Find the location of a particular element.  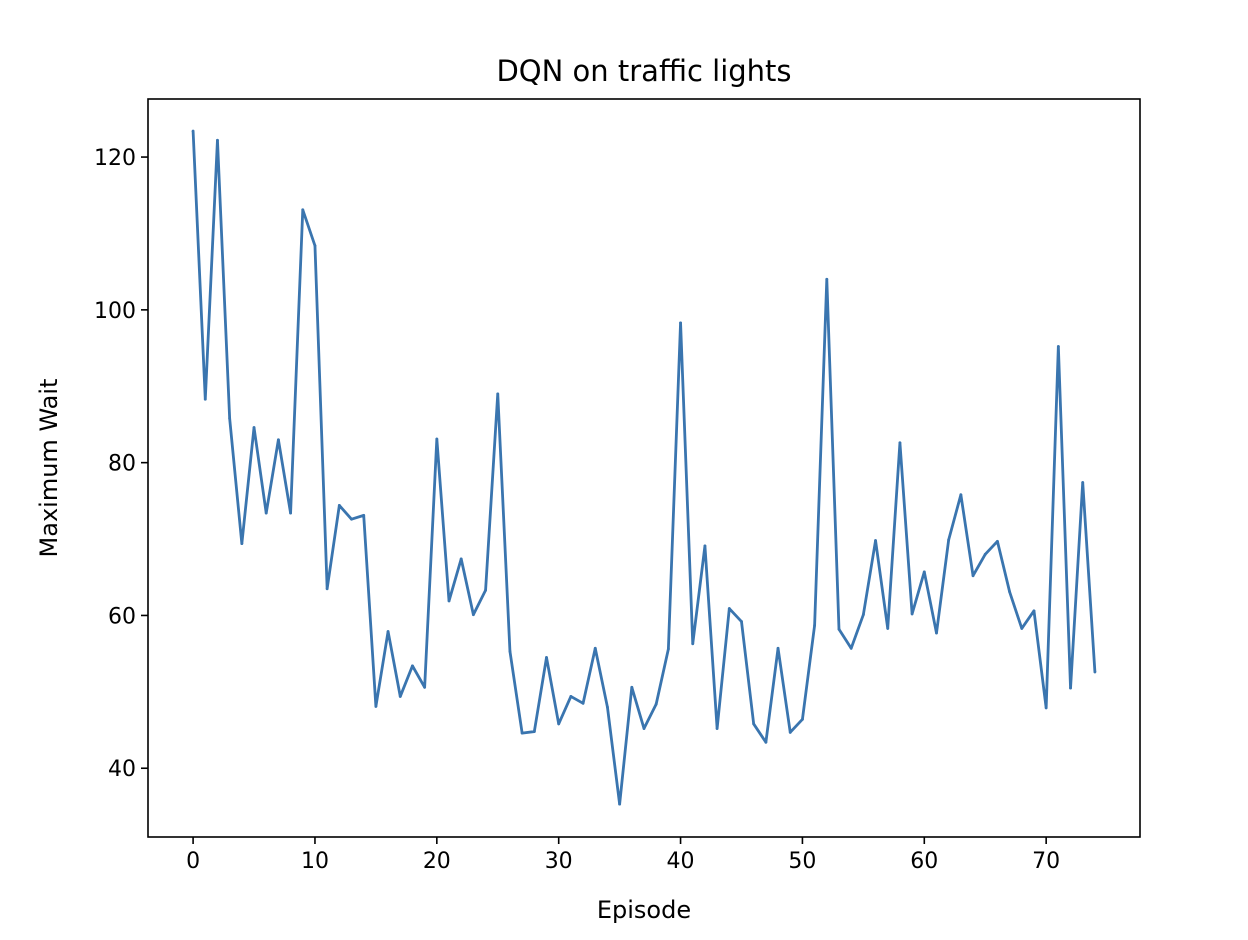

x-tick-label: 60 is located at coordinates (924, 861).